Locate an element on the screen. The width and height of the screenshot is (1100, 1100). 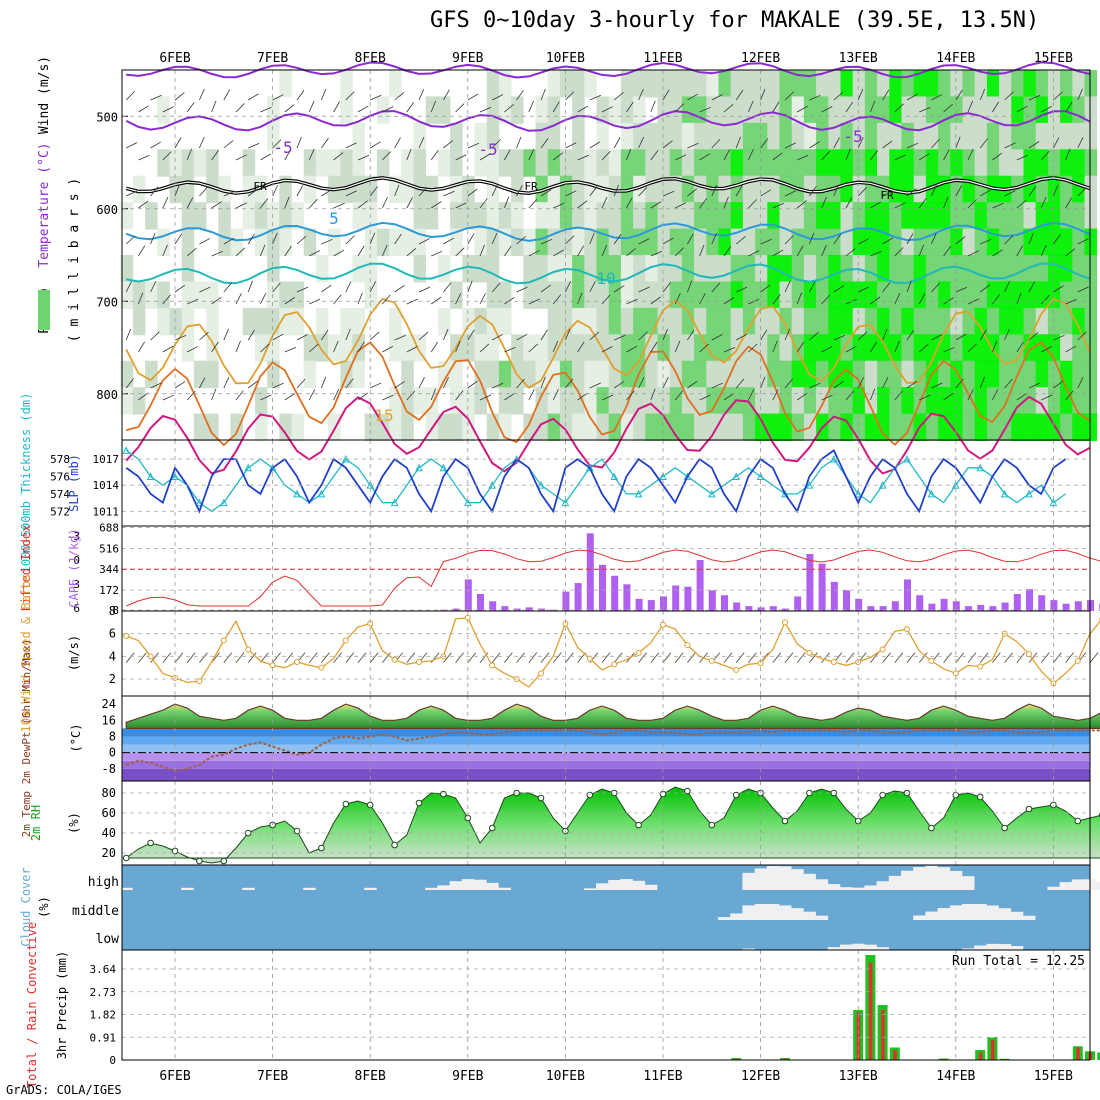
contour-label: -5 is located at coordinates (282, 147).